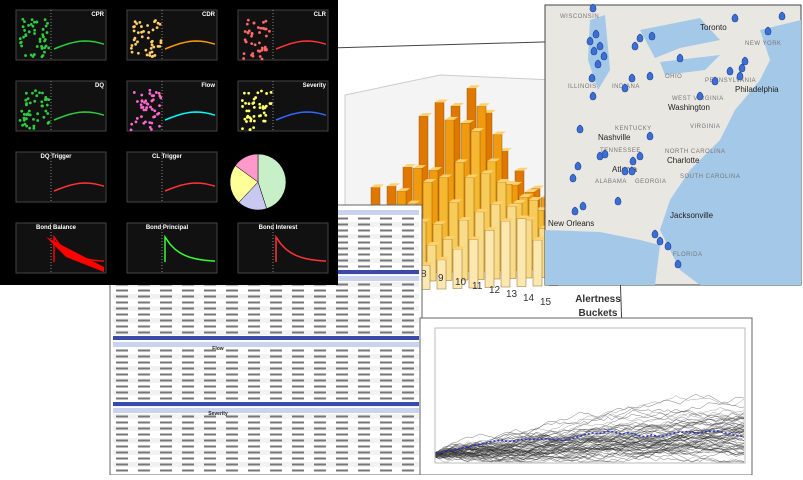  I want to click on x-tick-label: 13, so click(512, 294).